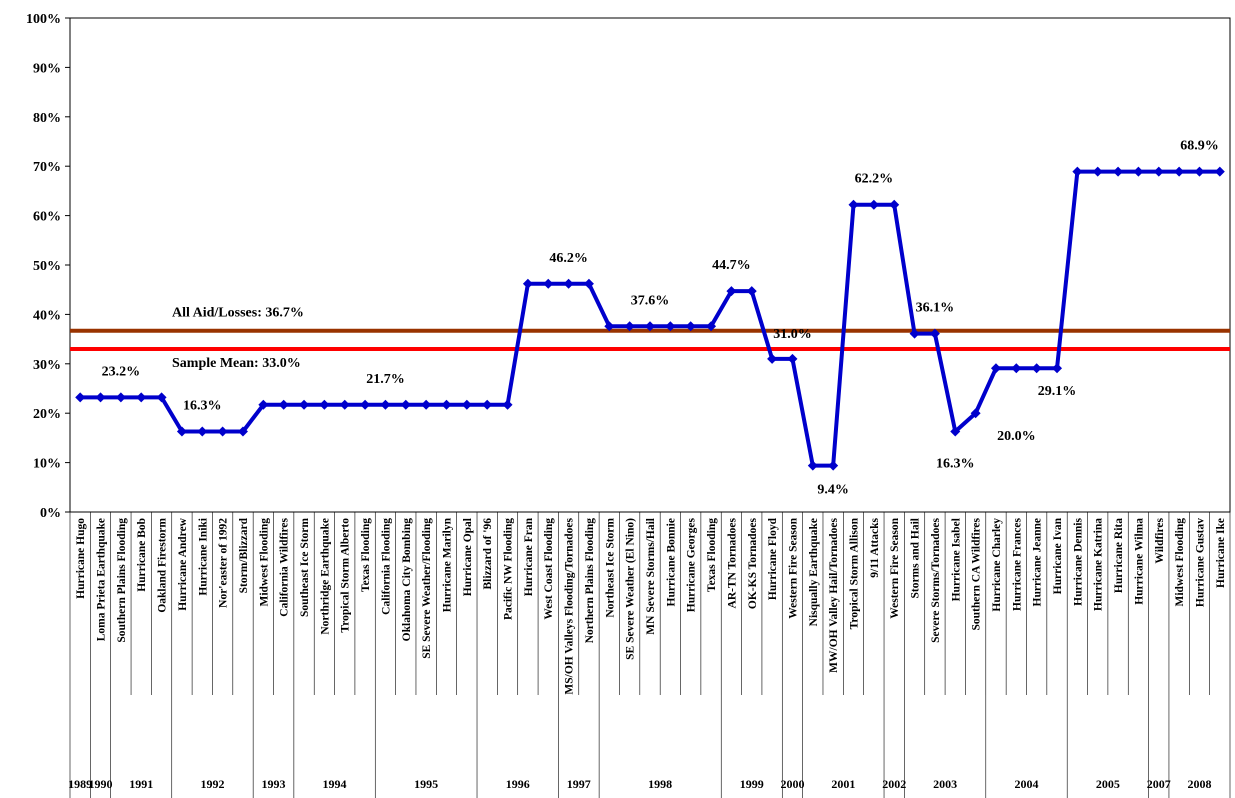  I want to click on category-label: SE Severe Weather (El Nino), so click(631, 589).